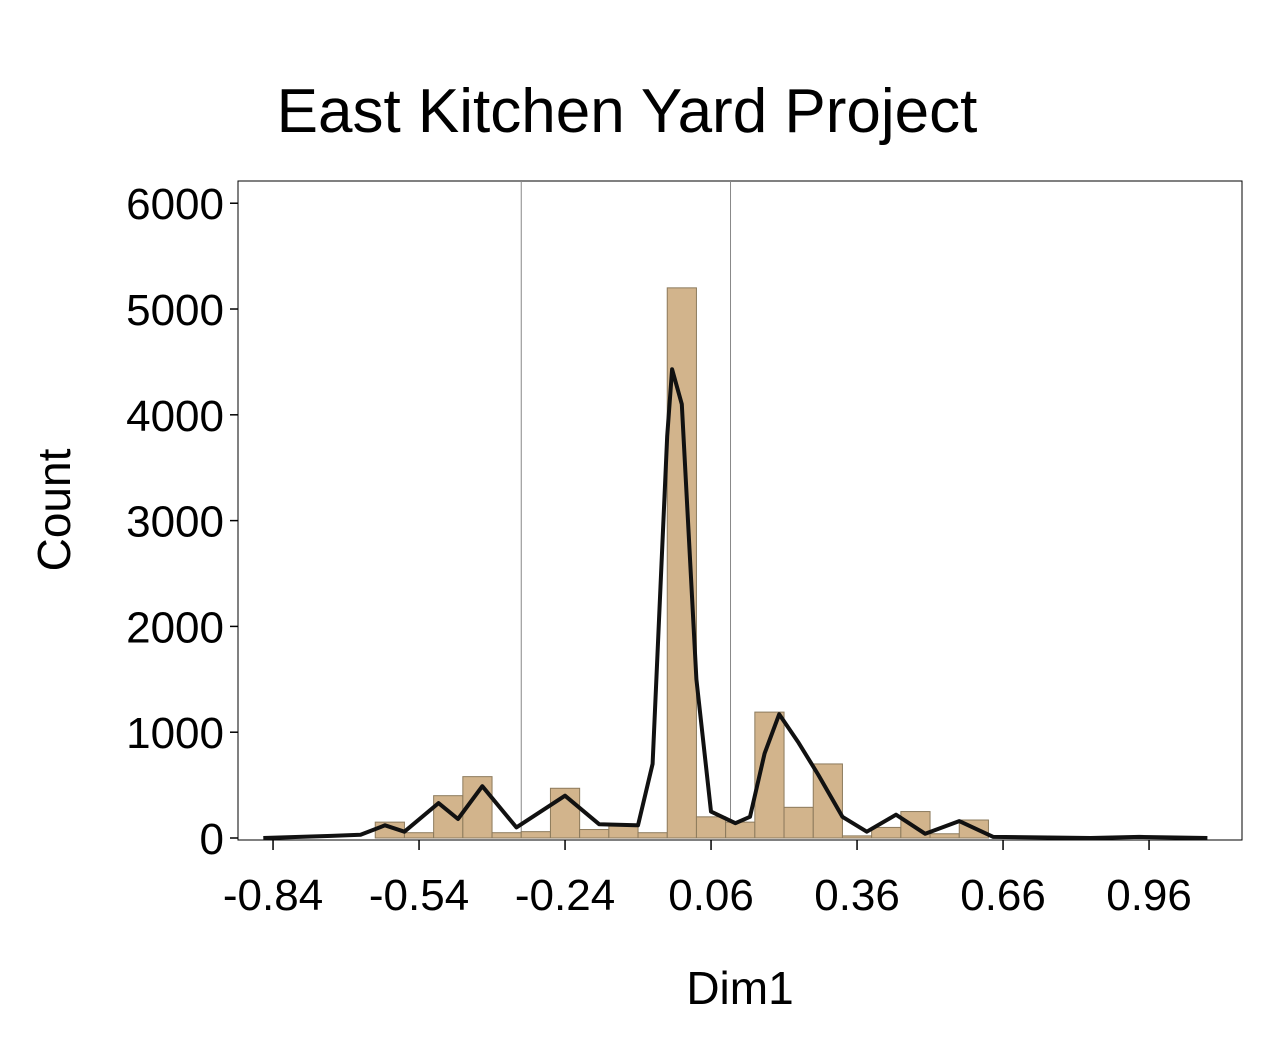 This screenshot has height=1045, width=1288. What do you see at coordinates (711, 895) in the screenshot?
I see `x-tick-label: 0.06` at bounding box center [711, 895].